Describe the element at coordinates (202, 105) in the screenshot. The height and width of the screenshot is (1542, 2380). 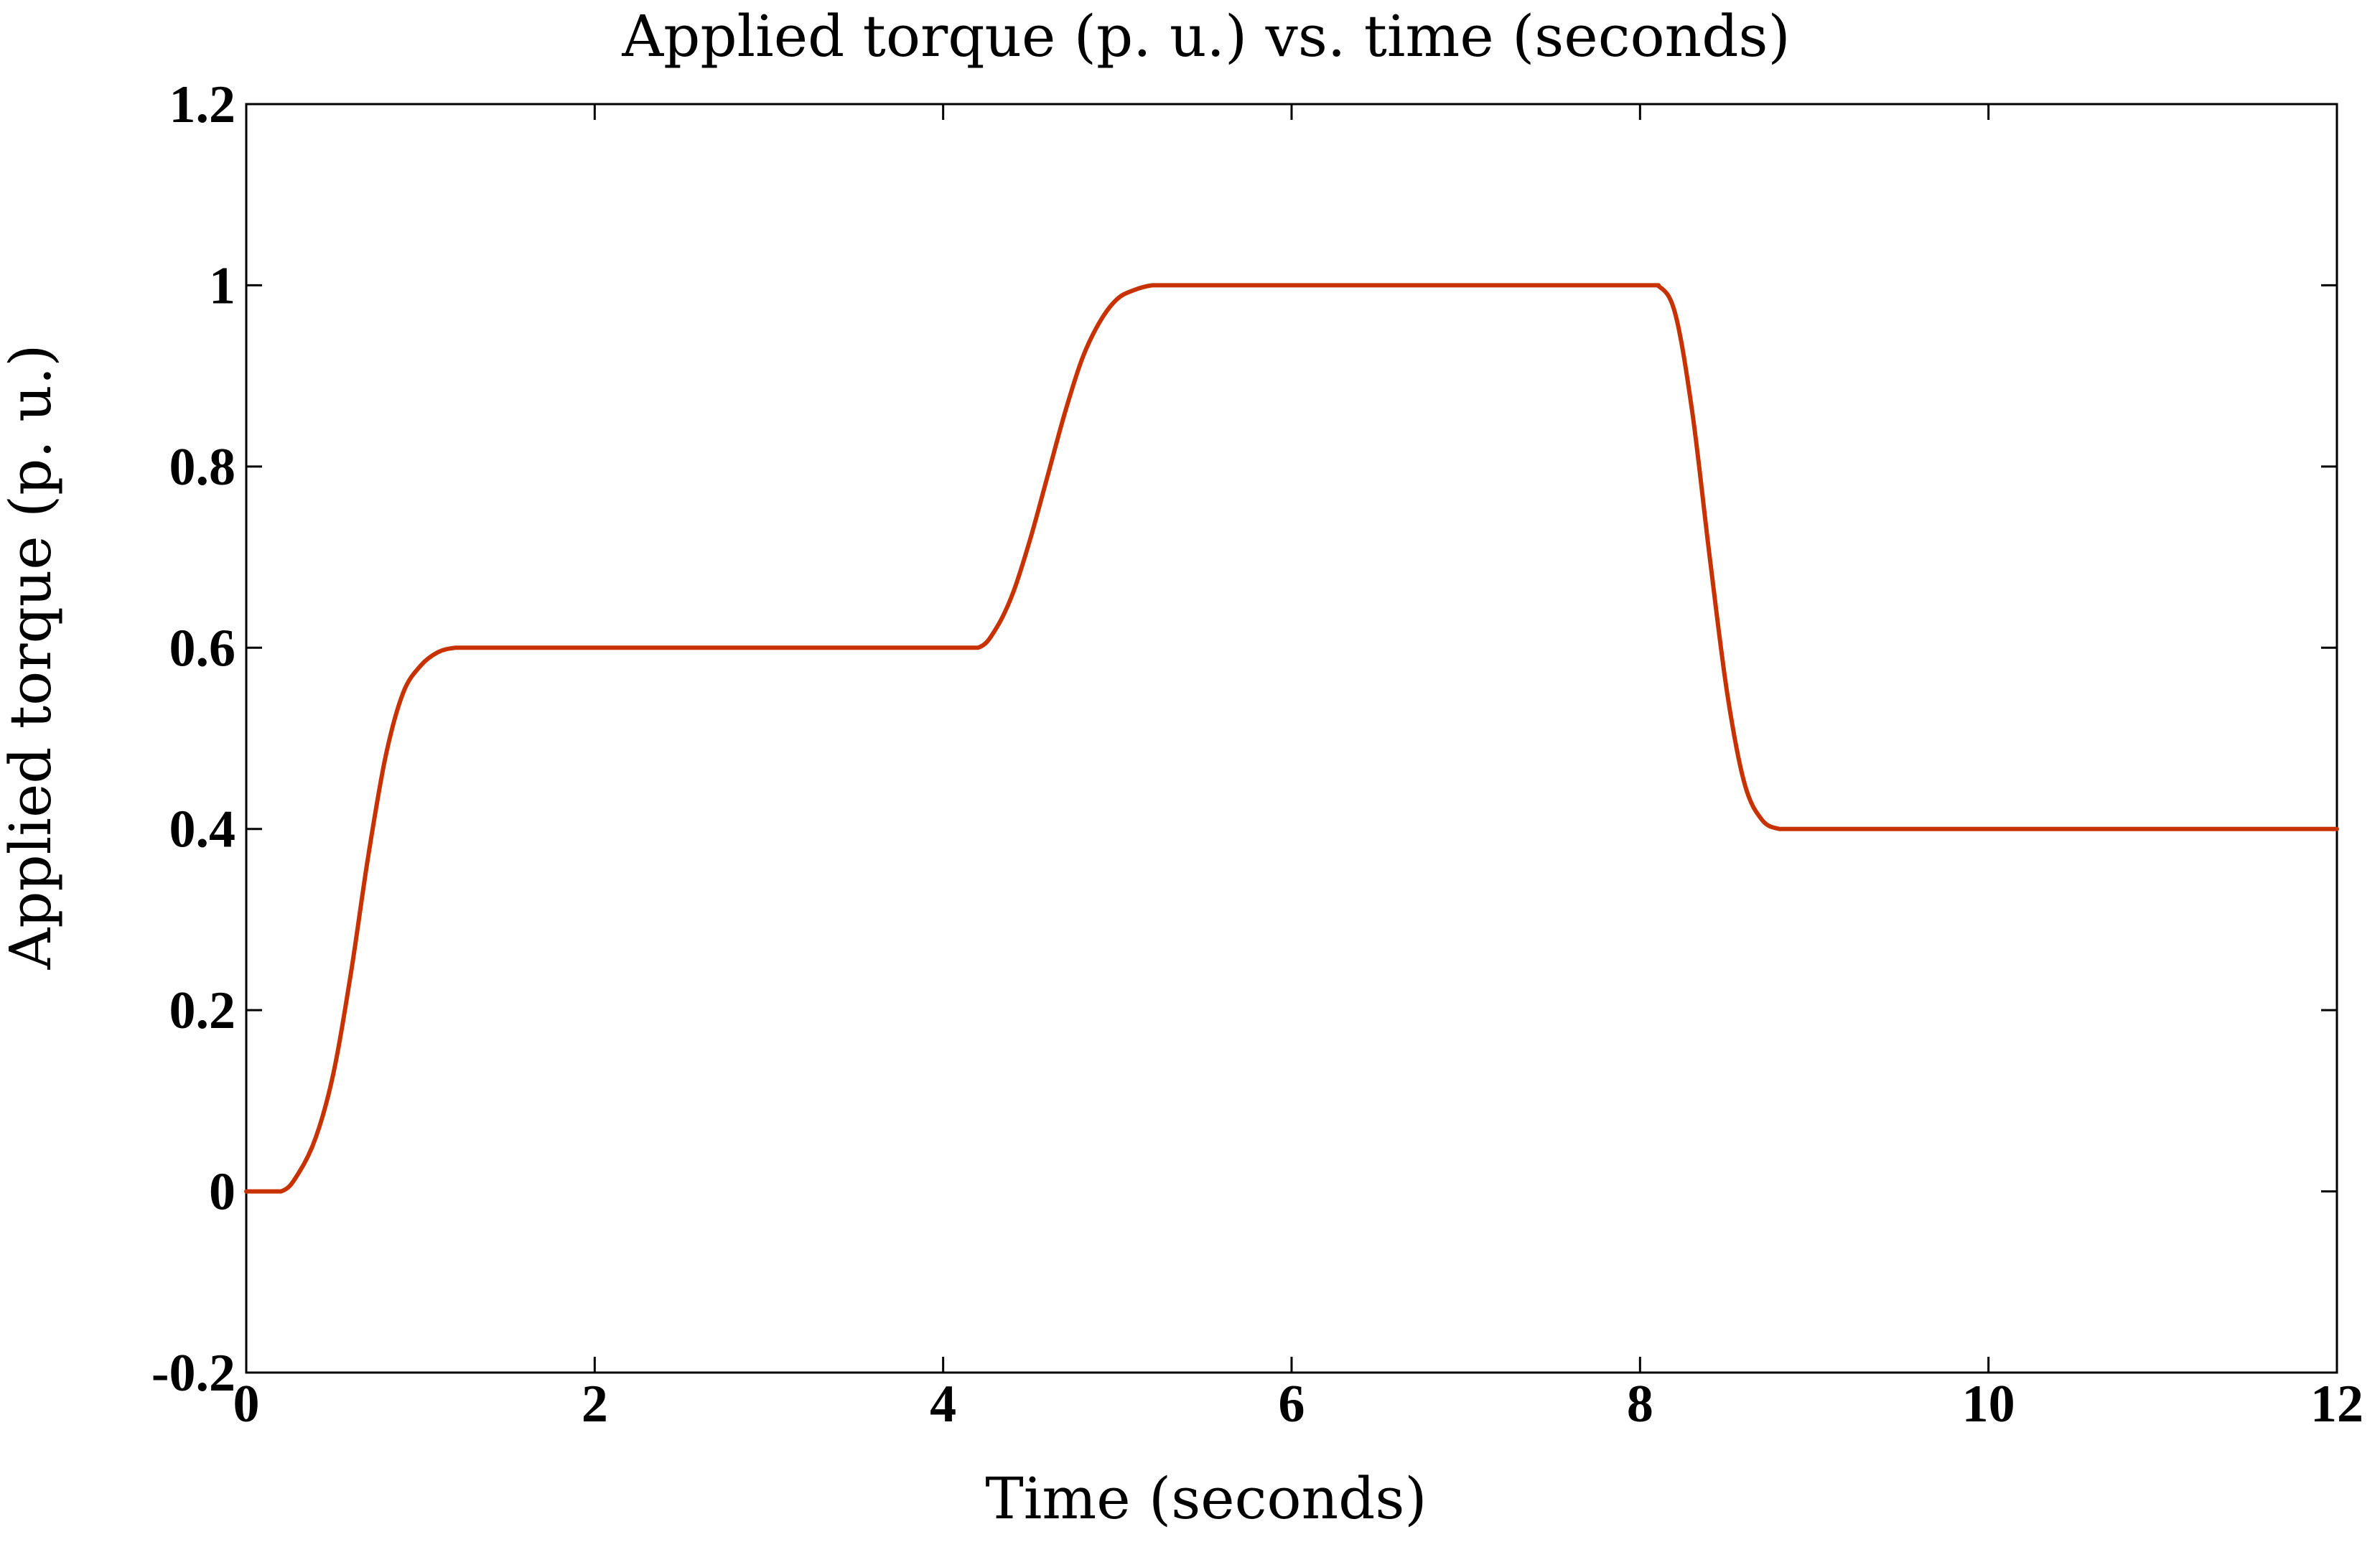
I see `y-tick-label: 1.2` at that location.